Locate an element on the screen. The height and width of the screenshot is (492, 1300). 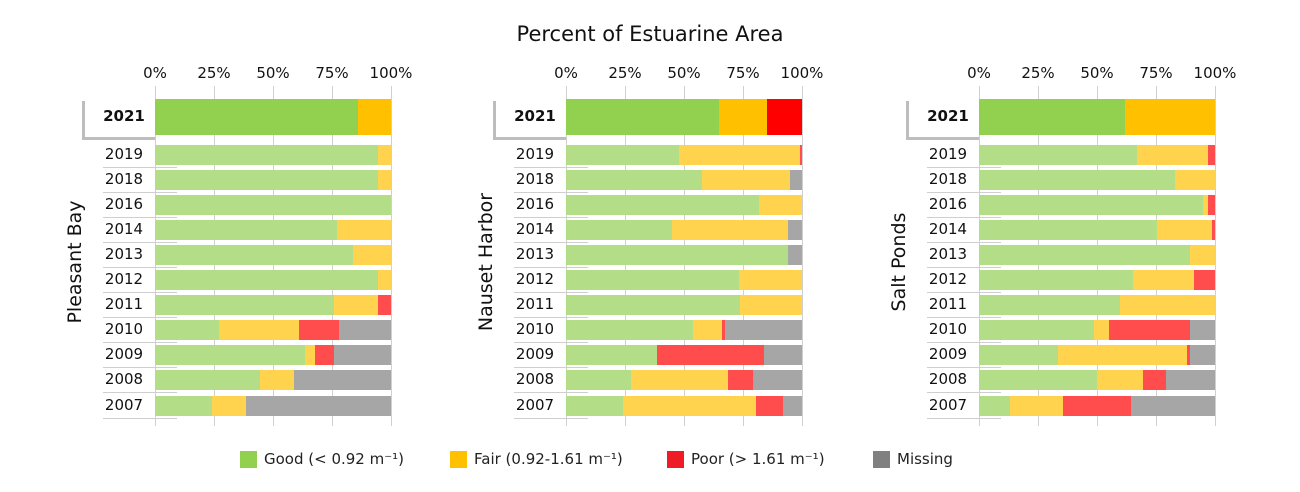
panel-label: Pleasant Bay is located at coordinates (75, 262).